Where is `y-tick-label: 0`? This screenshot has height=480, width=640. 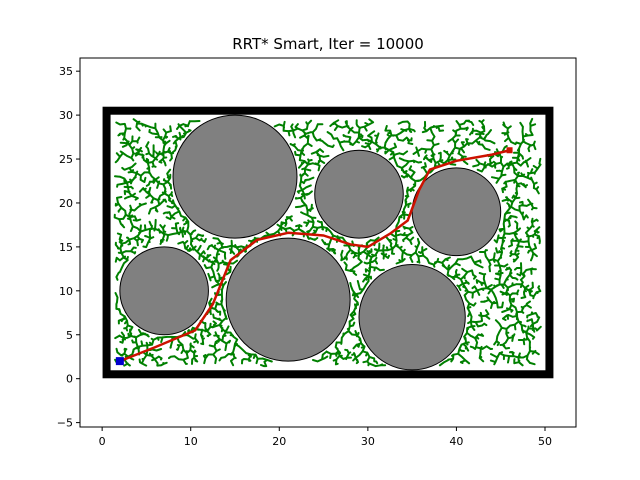 y-tick-label: 0 is located at coordinates (69, 379).